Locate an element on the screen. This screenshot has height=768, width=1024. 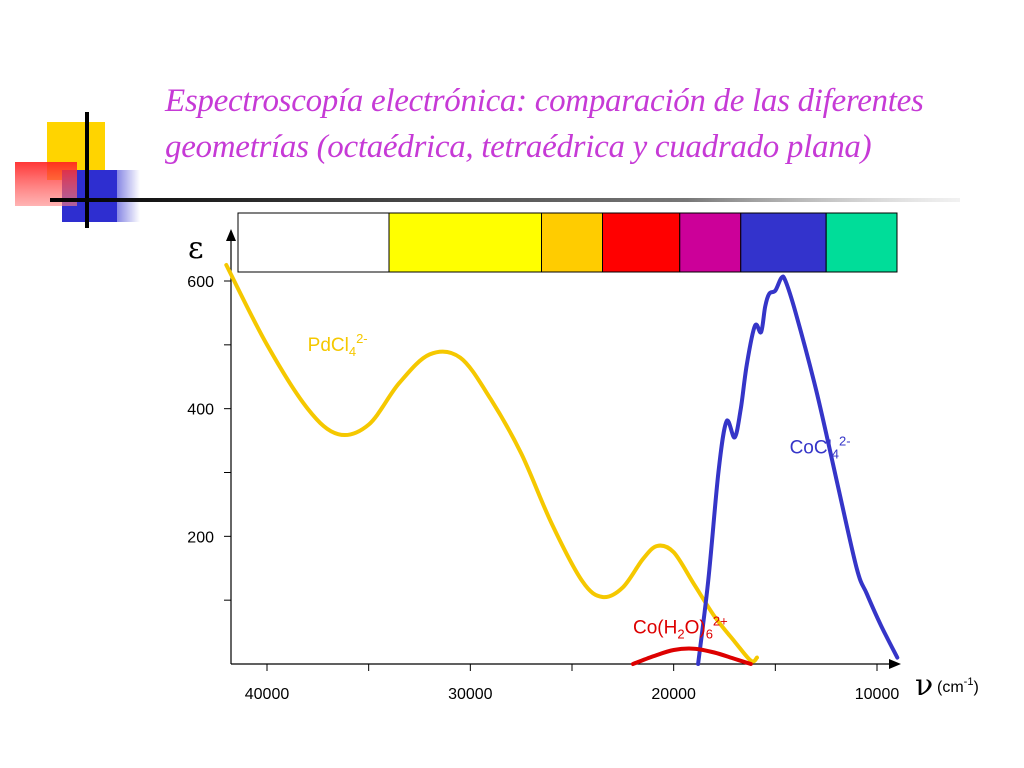
vertical-bar is located at coordinates (87, 170).